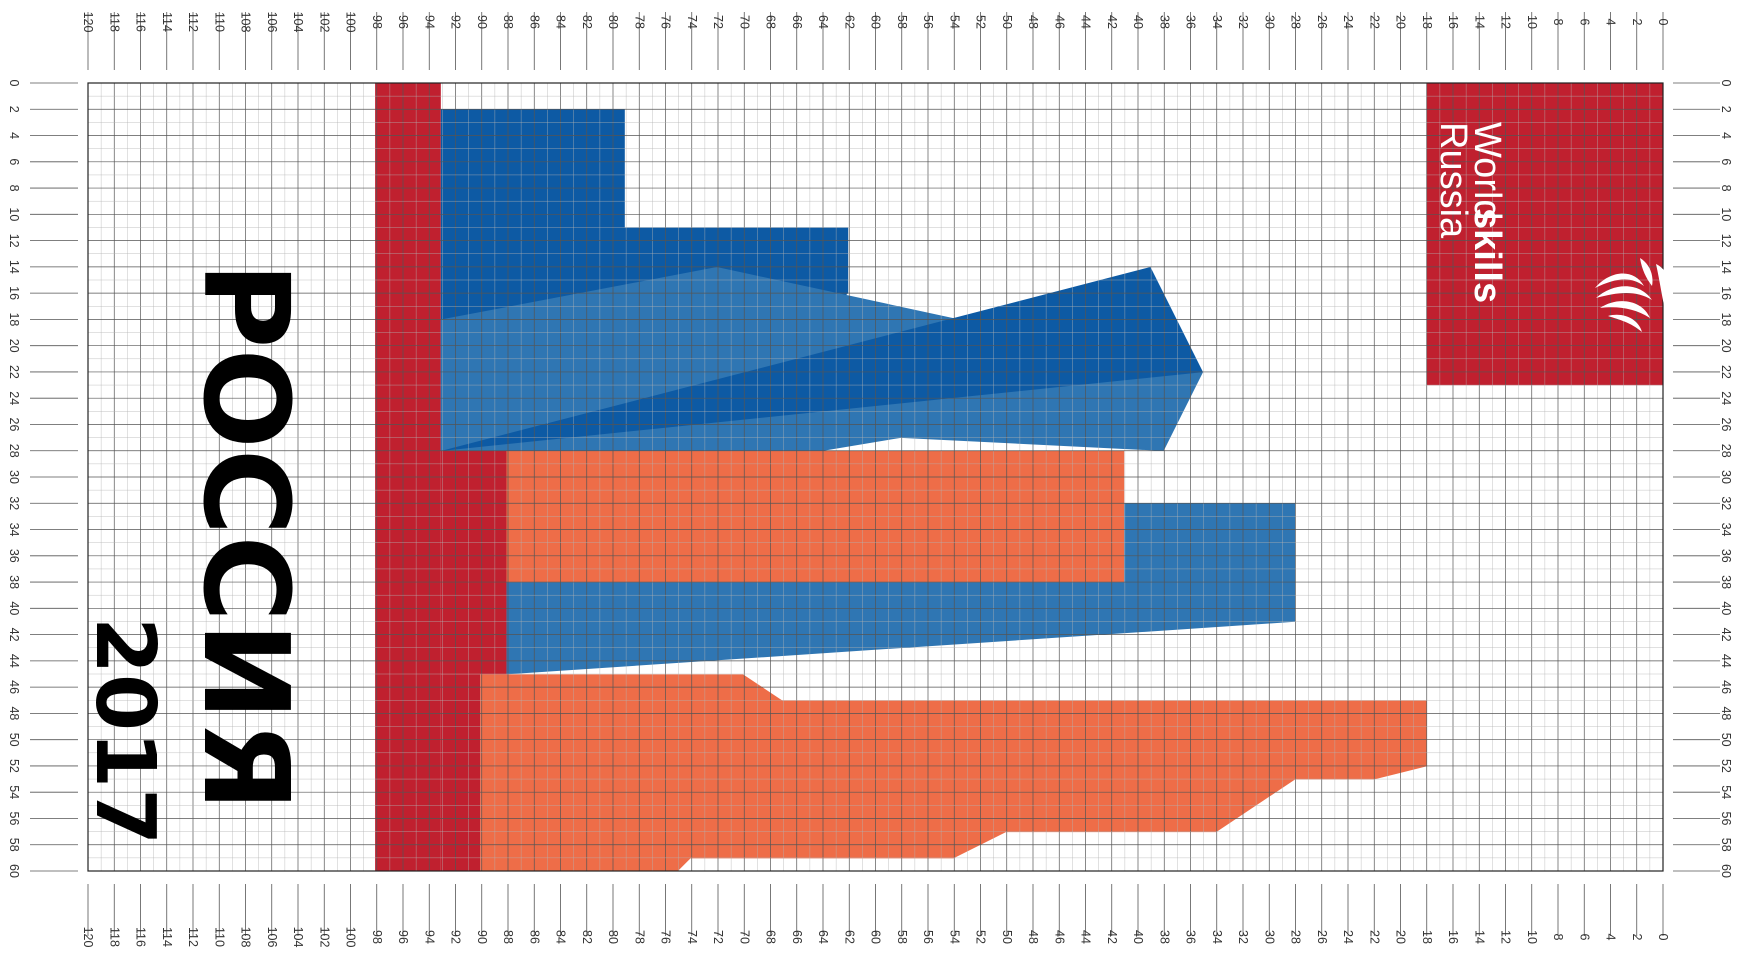 The image size is (1737, 958). I want to click on y-tick-label-right: 30, so click(1726, 477).